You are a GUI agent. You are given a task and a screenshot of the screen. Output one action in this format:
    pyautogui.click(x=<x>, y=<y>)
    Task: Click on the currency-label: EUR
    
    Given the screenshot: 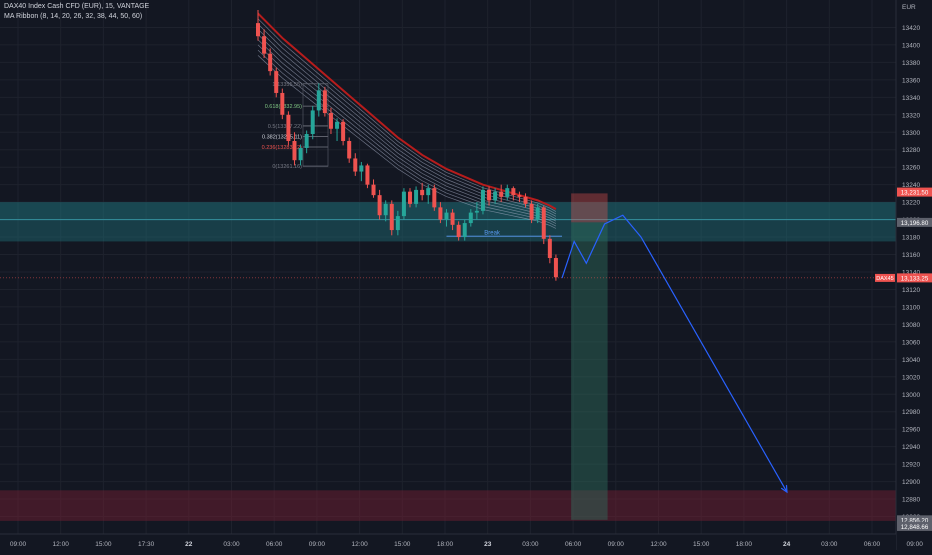 What is the action you would take?
    pyautogui.click(x=909, y=7)
    